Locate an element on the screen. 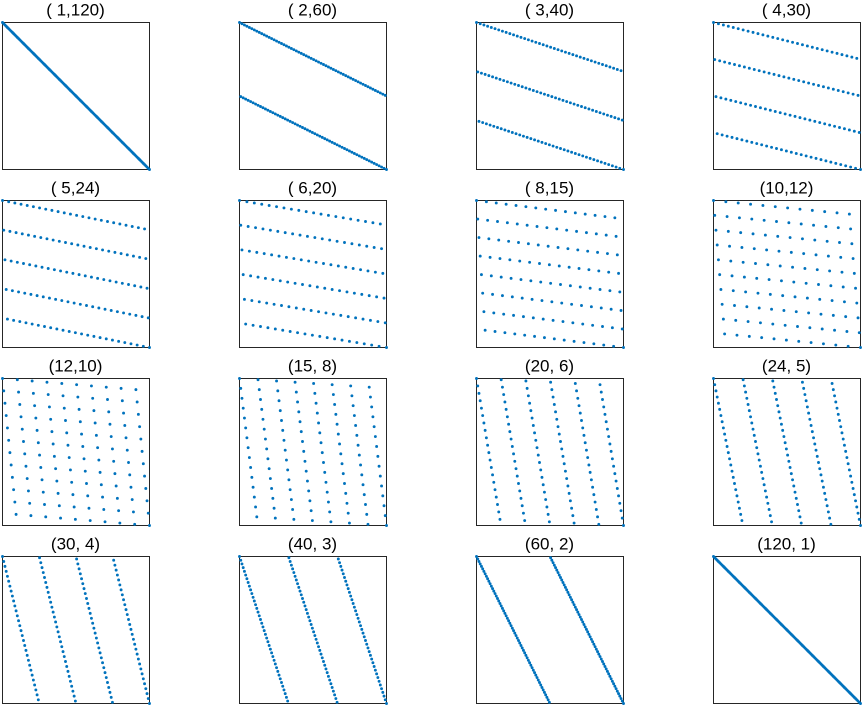 This screenshot has height=705, width=863. subplot-title: ( 1,120) is located at coordinates (75, 9).